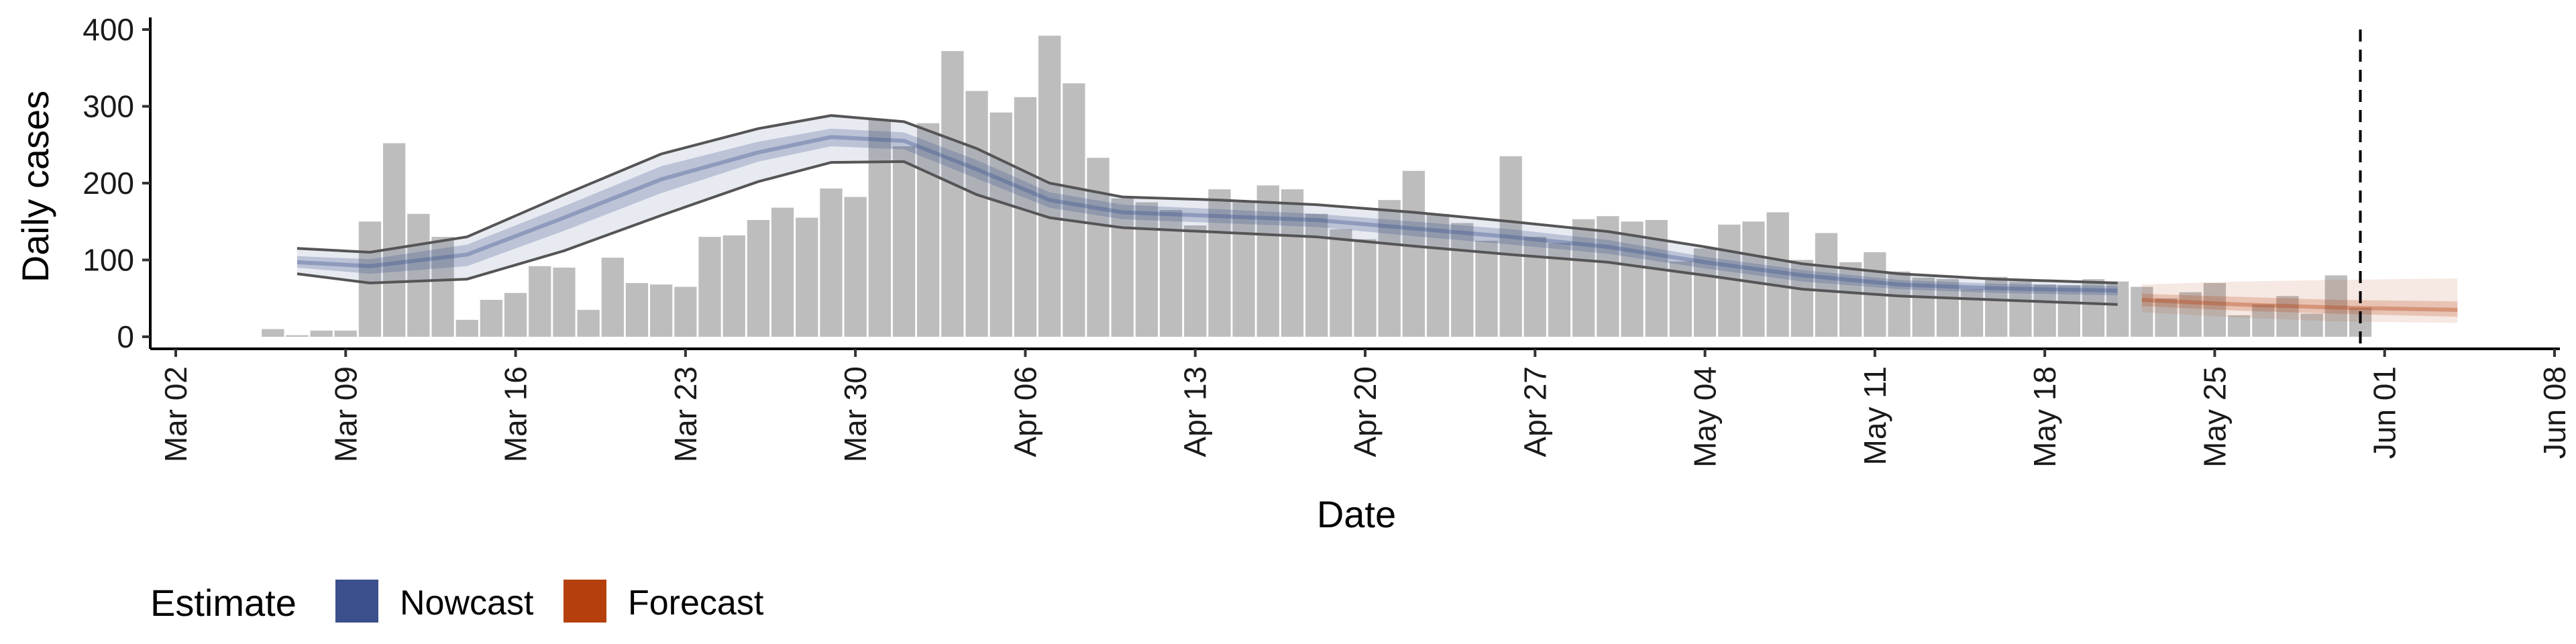 The height and width of the screenshot is (644, 2576). I want to click on legend-label-forecast: Forecast, so click(696, 603).